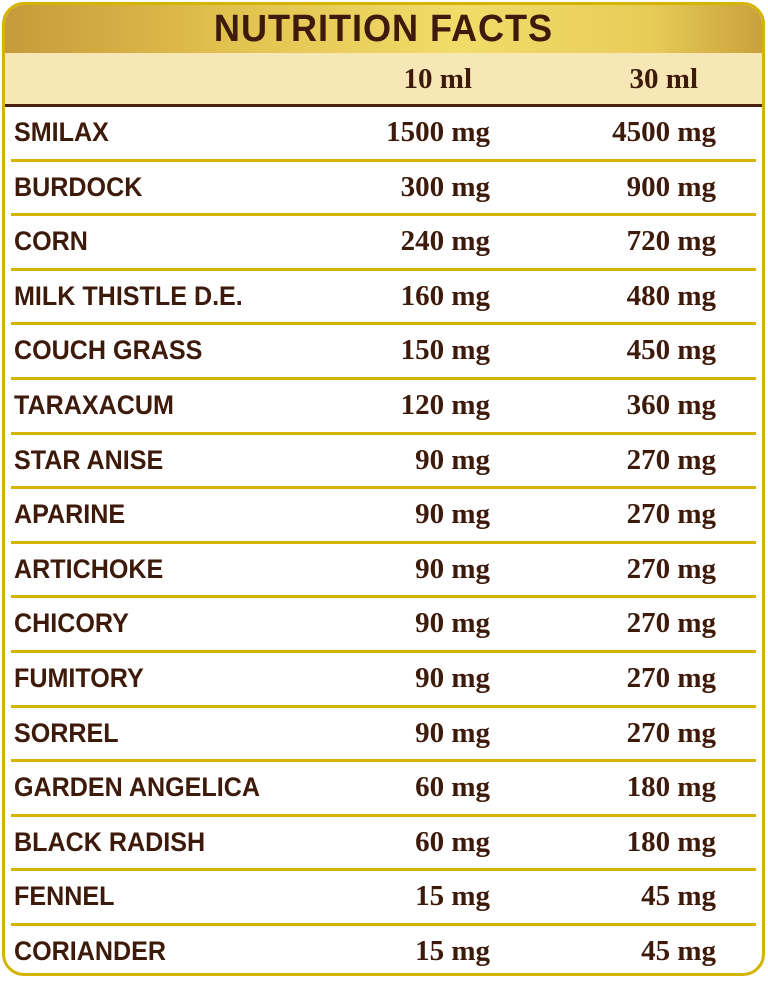  I want to click on table-row: CHICORY 90 mg 270 mg, so click(383, 625).